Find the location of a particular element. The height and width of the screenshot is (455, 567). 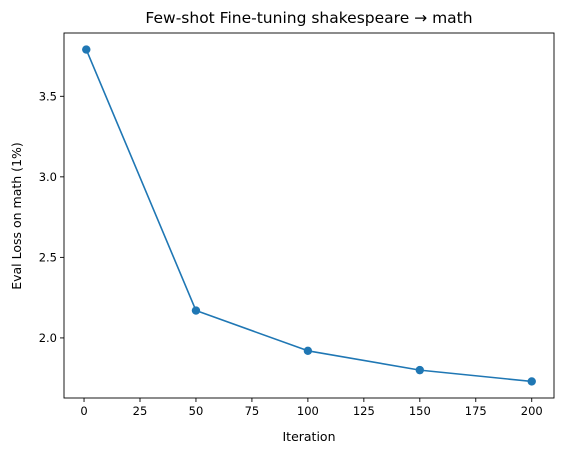

y-tick-label: 3.5 is located at coordinates (48, 96).